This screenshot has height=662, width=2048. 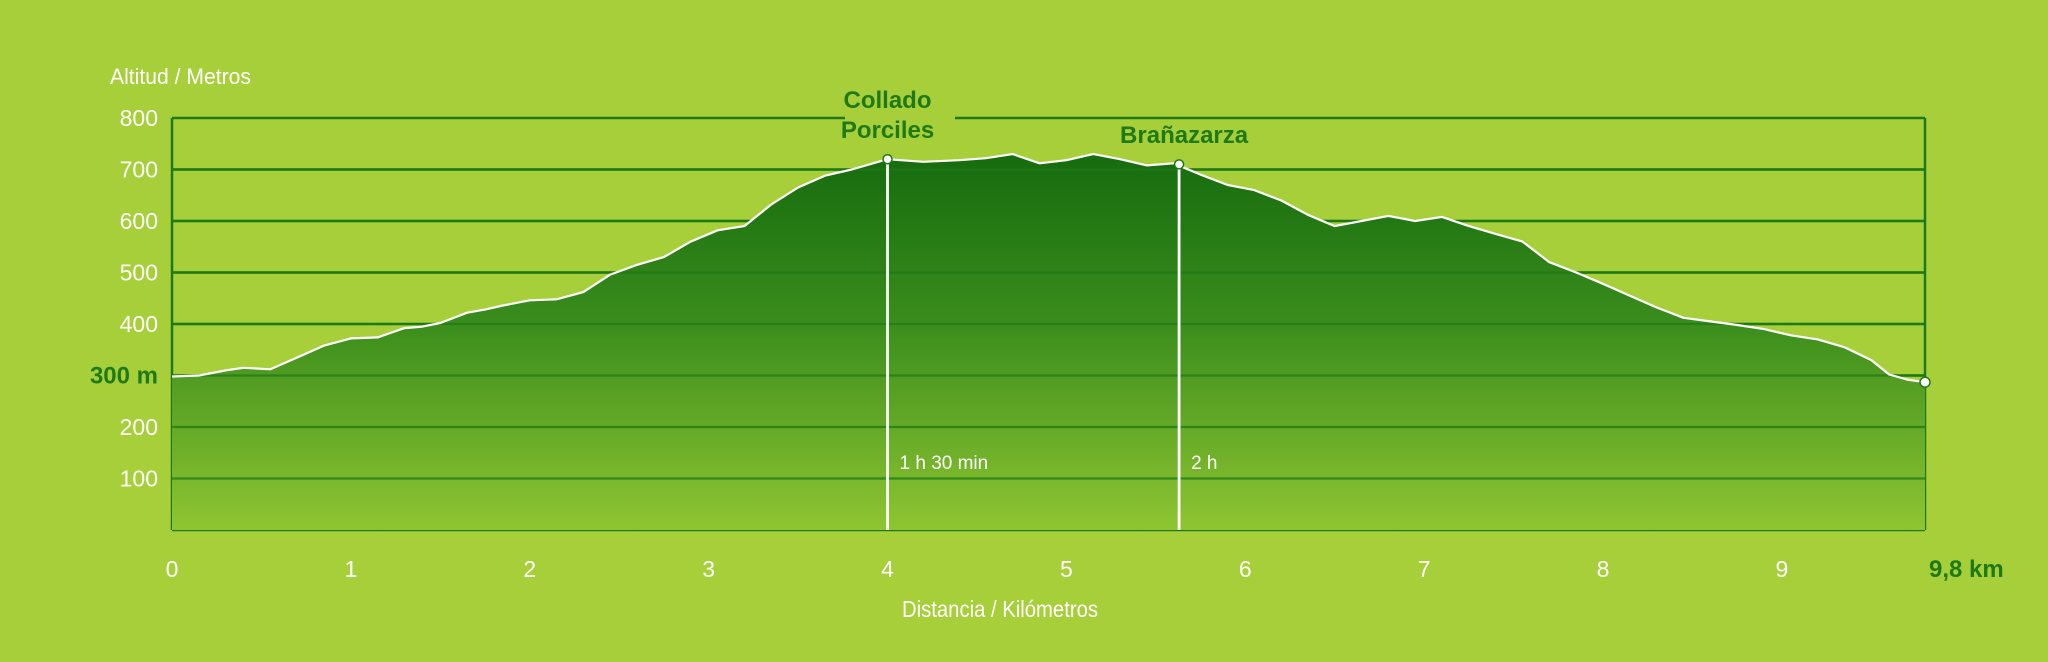 I want to click on x-tick-label-6: 6, so click(x=1245, y=569).